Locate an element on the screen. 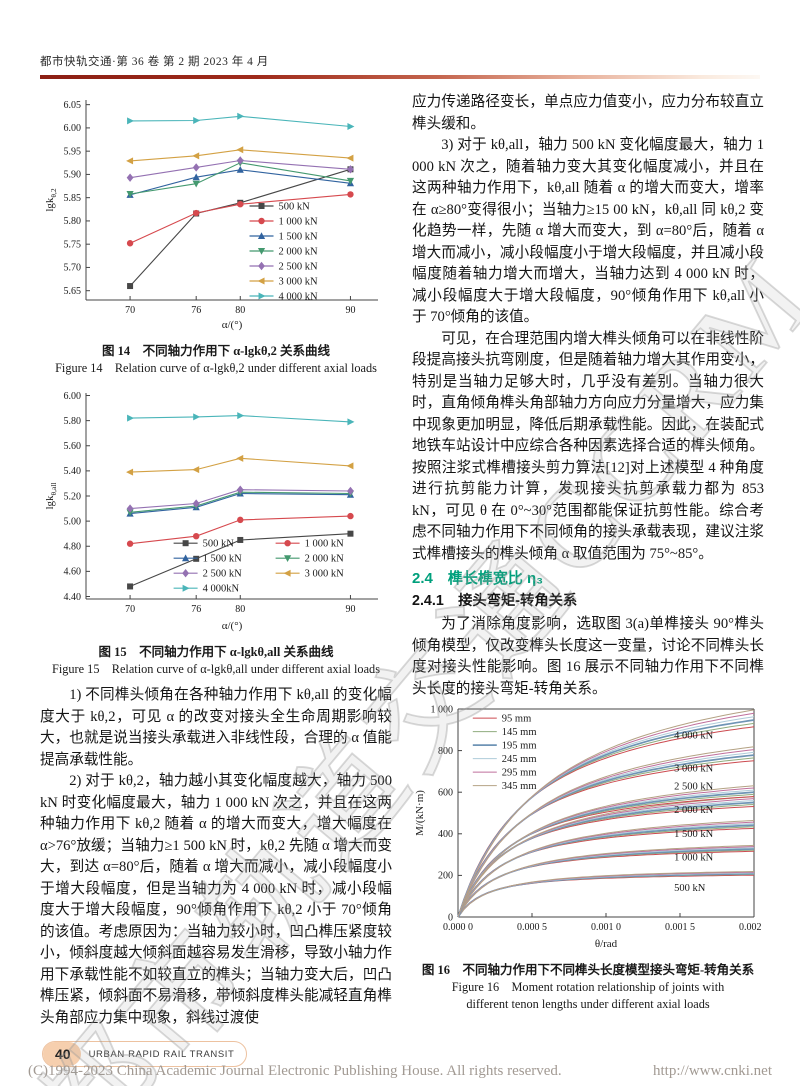 This screenshot has width=800, height=1086. svg-text: 5.40 is located at coordinates (73, 471).